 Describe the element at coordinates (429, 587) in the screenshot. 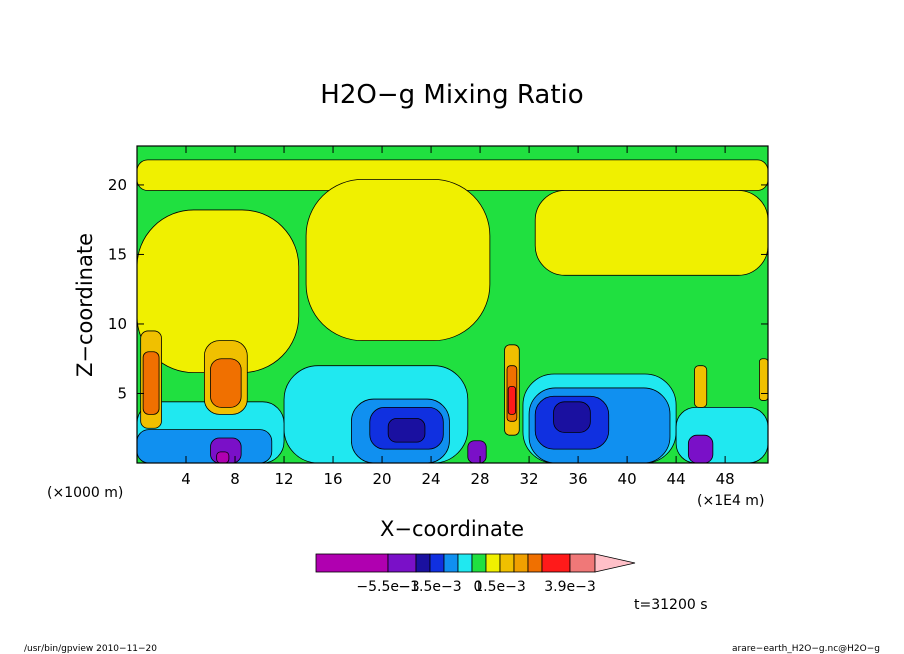

I see `colorbar-label: −1.5e−3` at that location.